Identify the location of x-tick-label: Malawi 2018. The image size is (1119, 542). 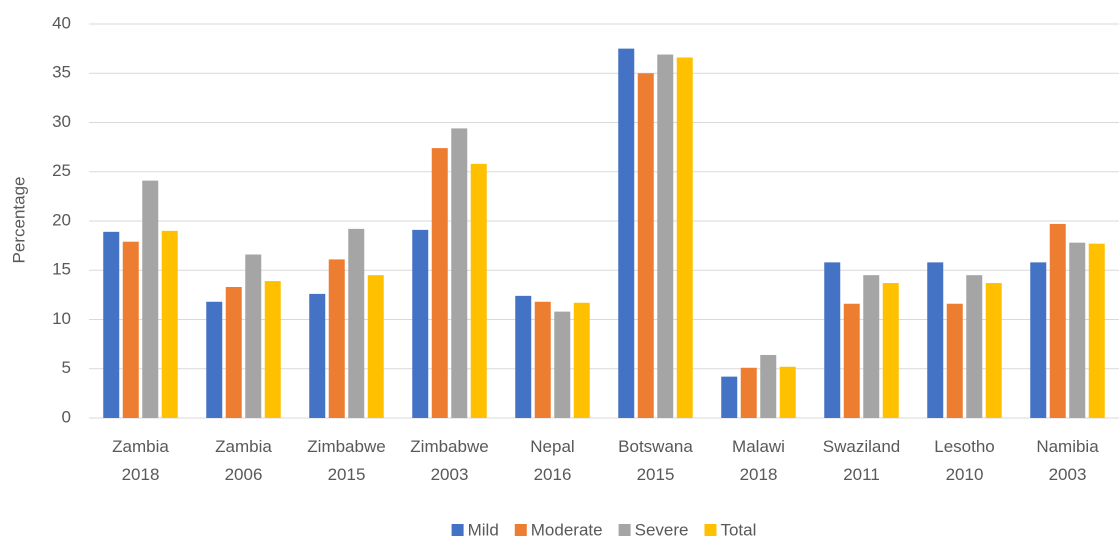
(758, 460).